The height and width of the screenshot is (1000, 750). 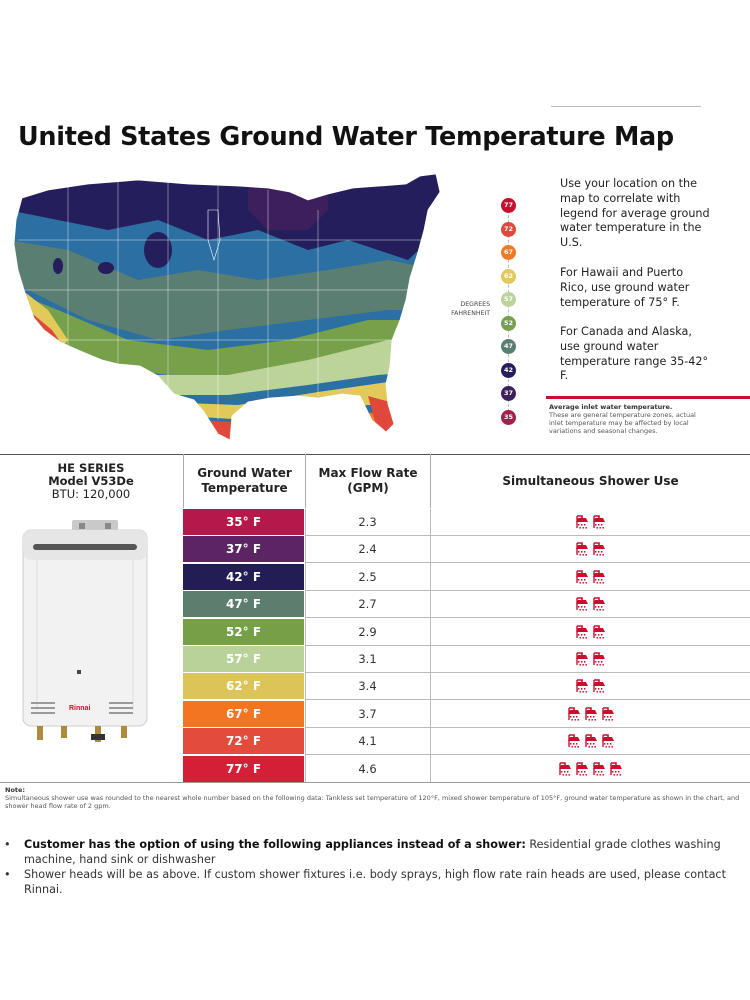 What do you see at coordinates (375, 454) in the screenshot?
I see `table-top-rule` at bounding box center [375, 454].